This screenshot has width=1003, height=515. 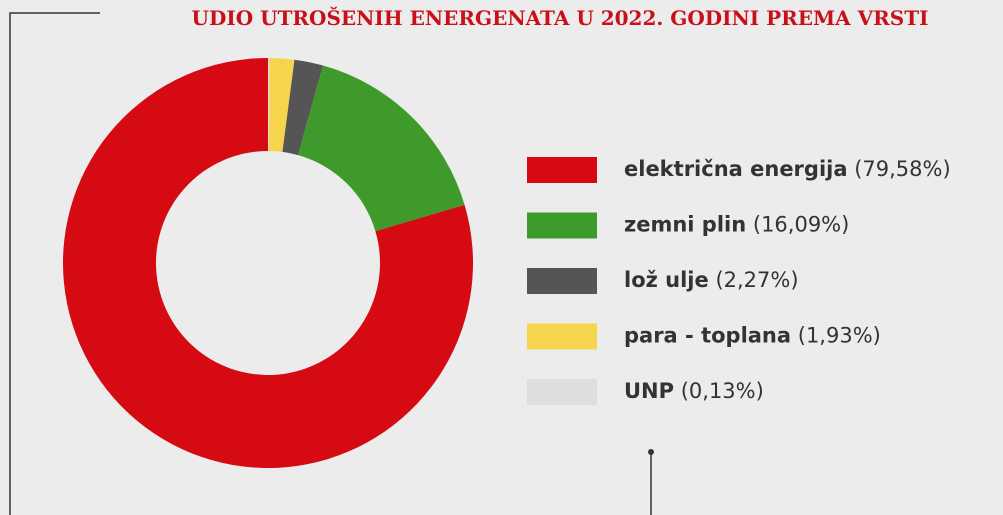 What do you see at coordinates (666, 280) in the screenshot?
I see `legend-name: lož ulje` at bounding box center [666, 280].